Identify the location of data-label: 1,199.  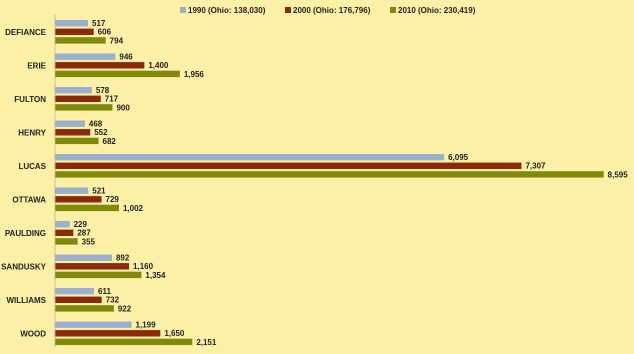
(146, 325).